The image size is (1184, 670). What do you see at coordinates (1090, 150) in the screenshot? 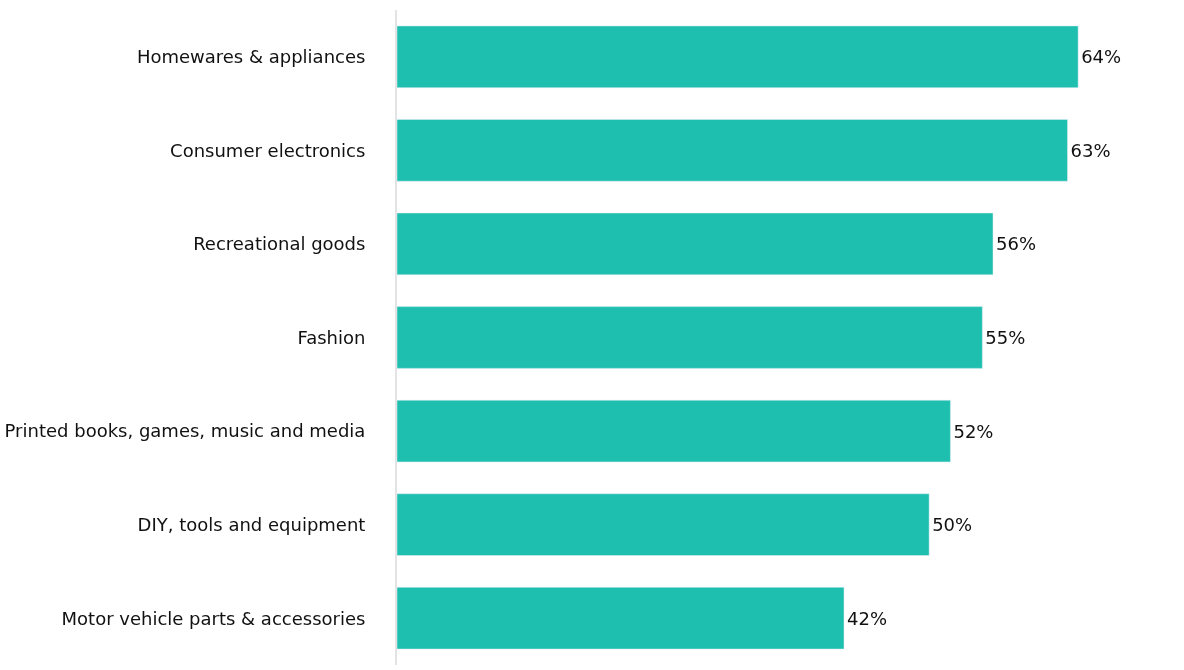
I see `data-label: 63%` at bounding box center [1090, 150].